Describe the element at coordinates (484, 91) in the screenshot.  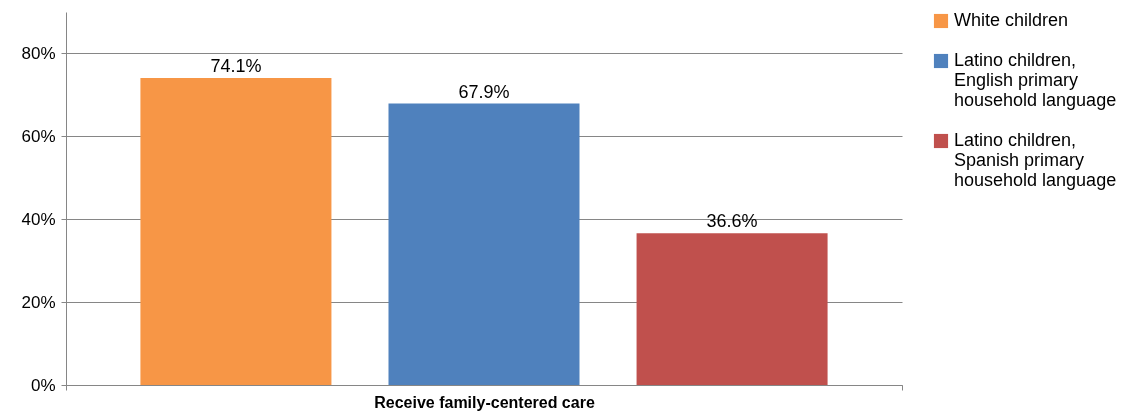
I see `data-label: 67.9%` at that location.